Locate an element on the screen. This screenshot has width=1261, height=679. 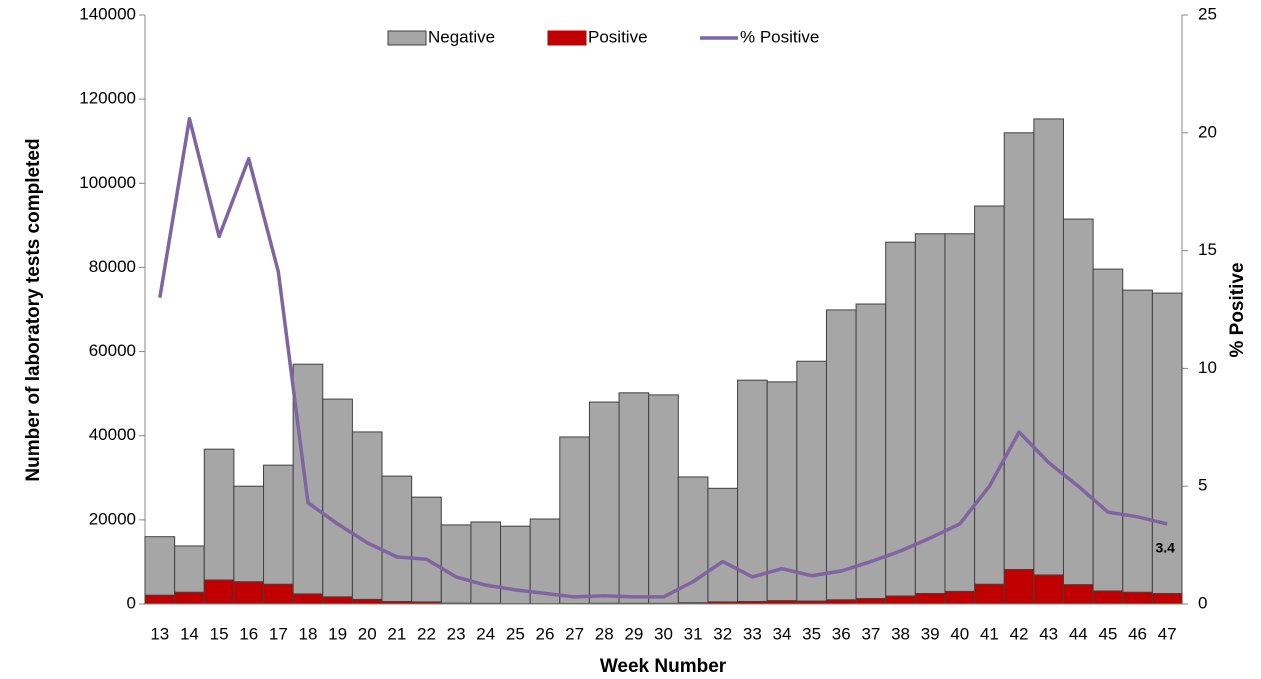
x-tick-label: 27 is located at coordinates (574, 633).